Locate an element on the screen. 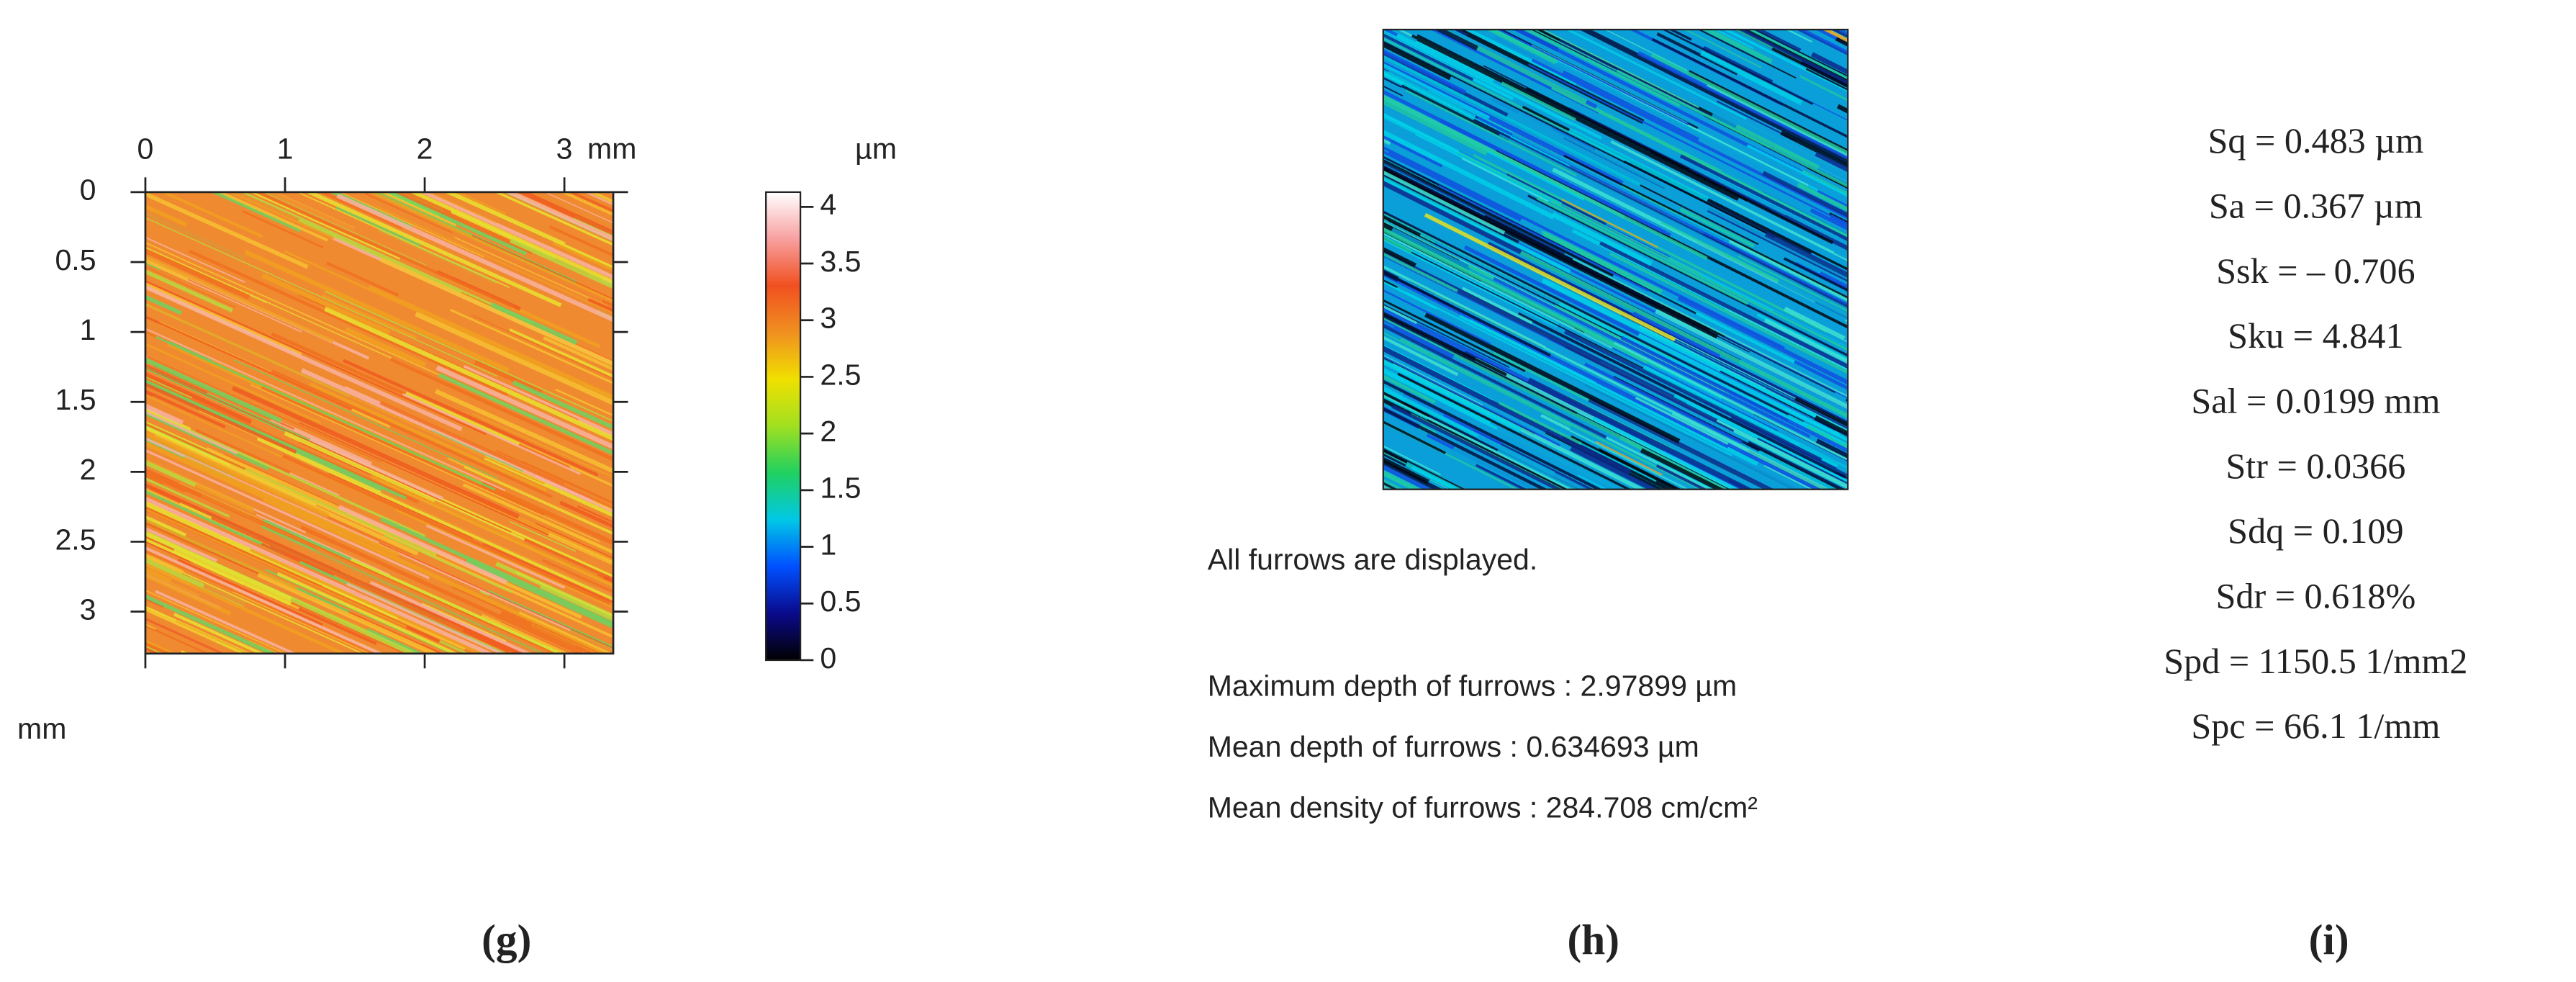 This screenshot has height=982, width=2576. surface-parameter: Spc = 66.1 1/mm is located at coordinates (2316, 726).